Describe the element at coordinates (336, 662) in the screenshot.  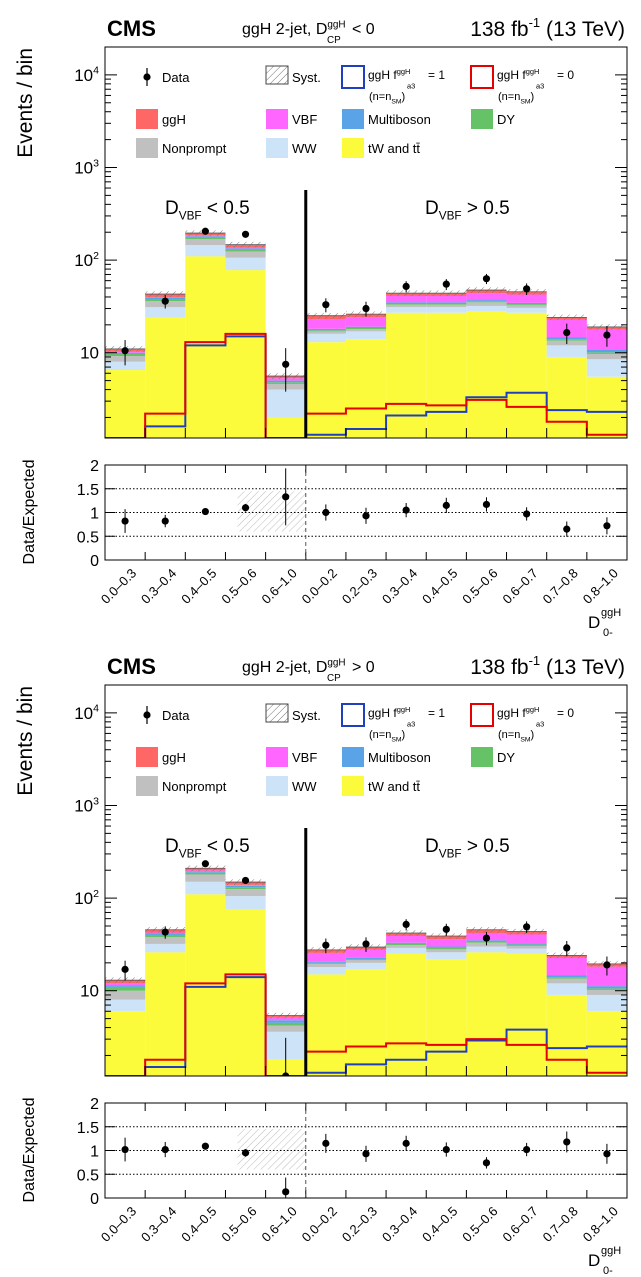
I see `category-title-part: ggH` at that location.